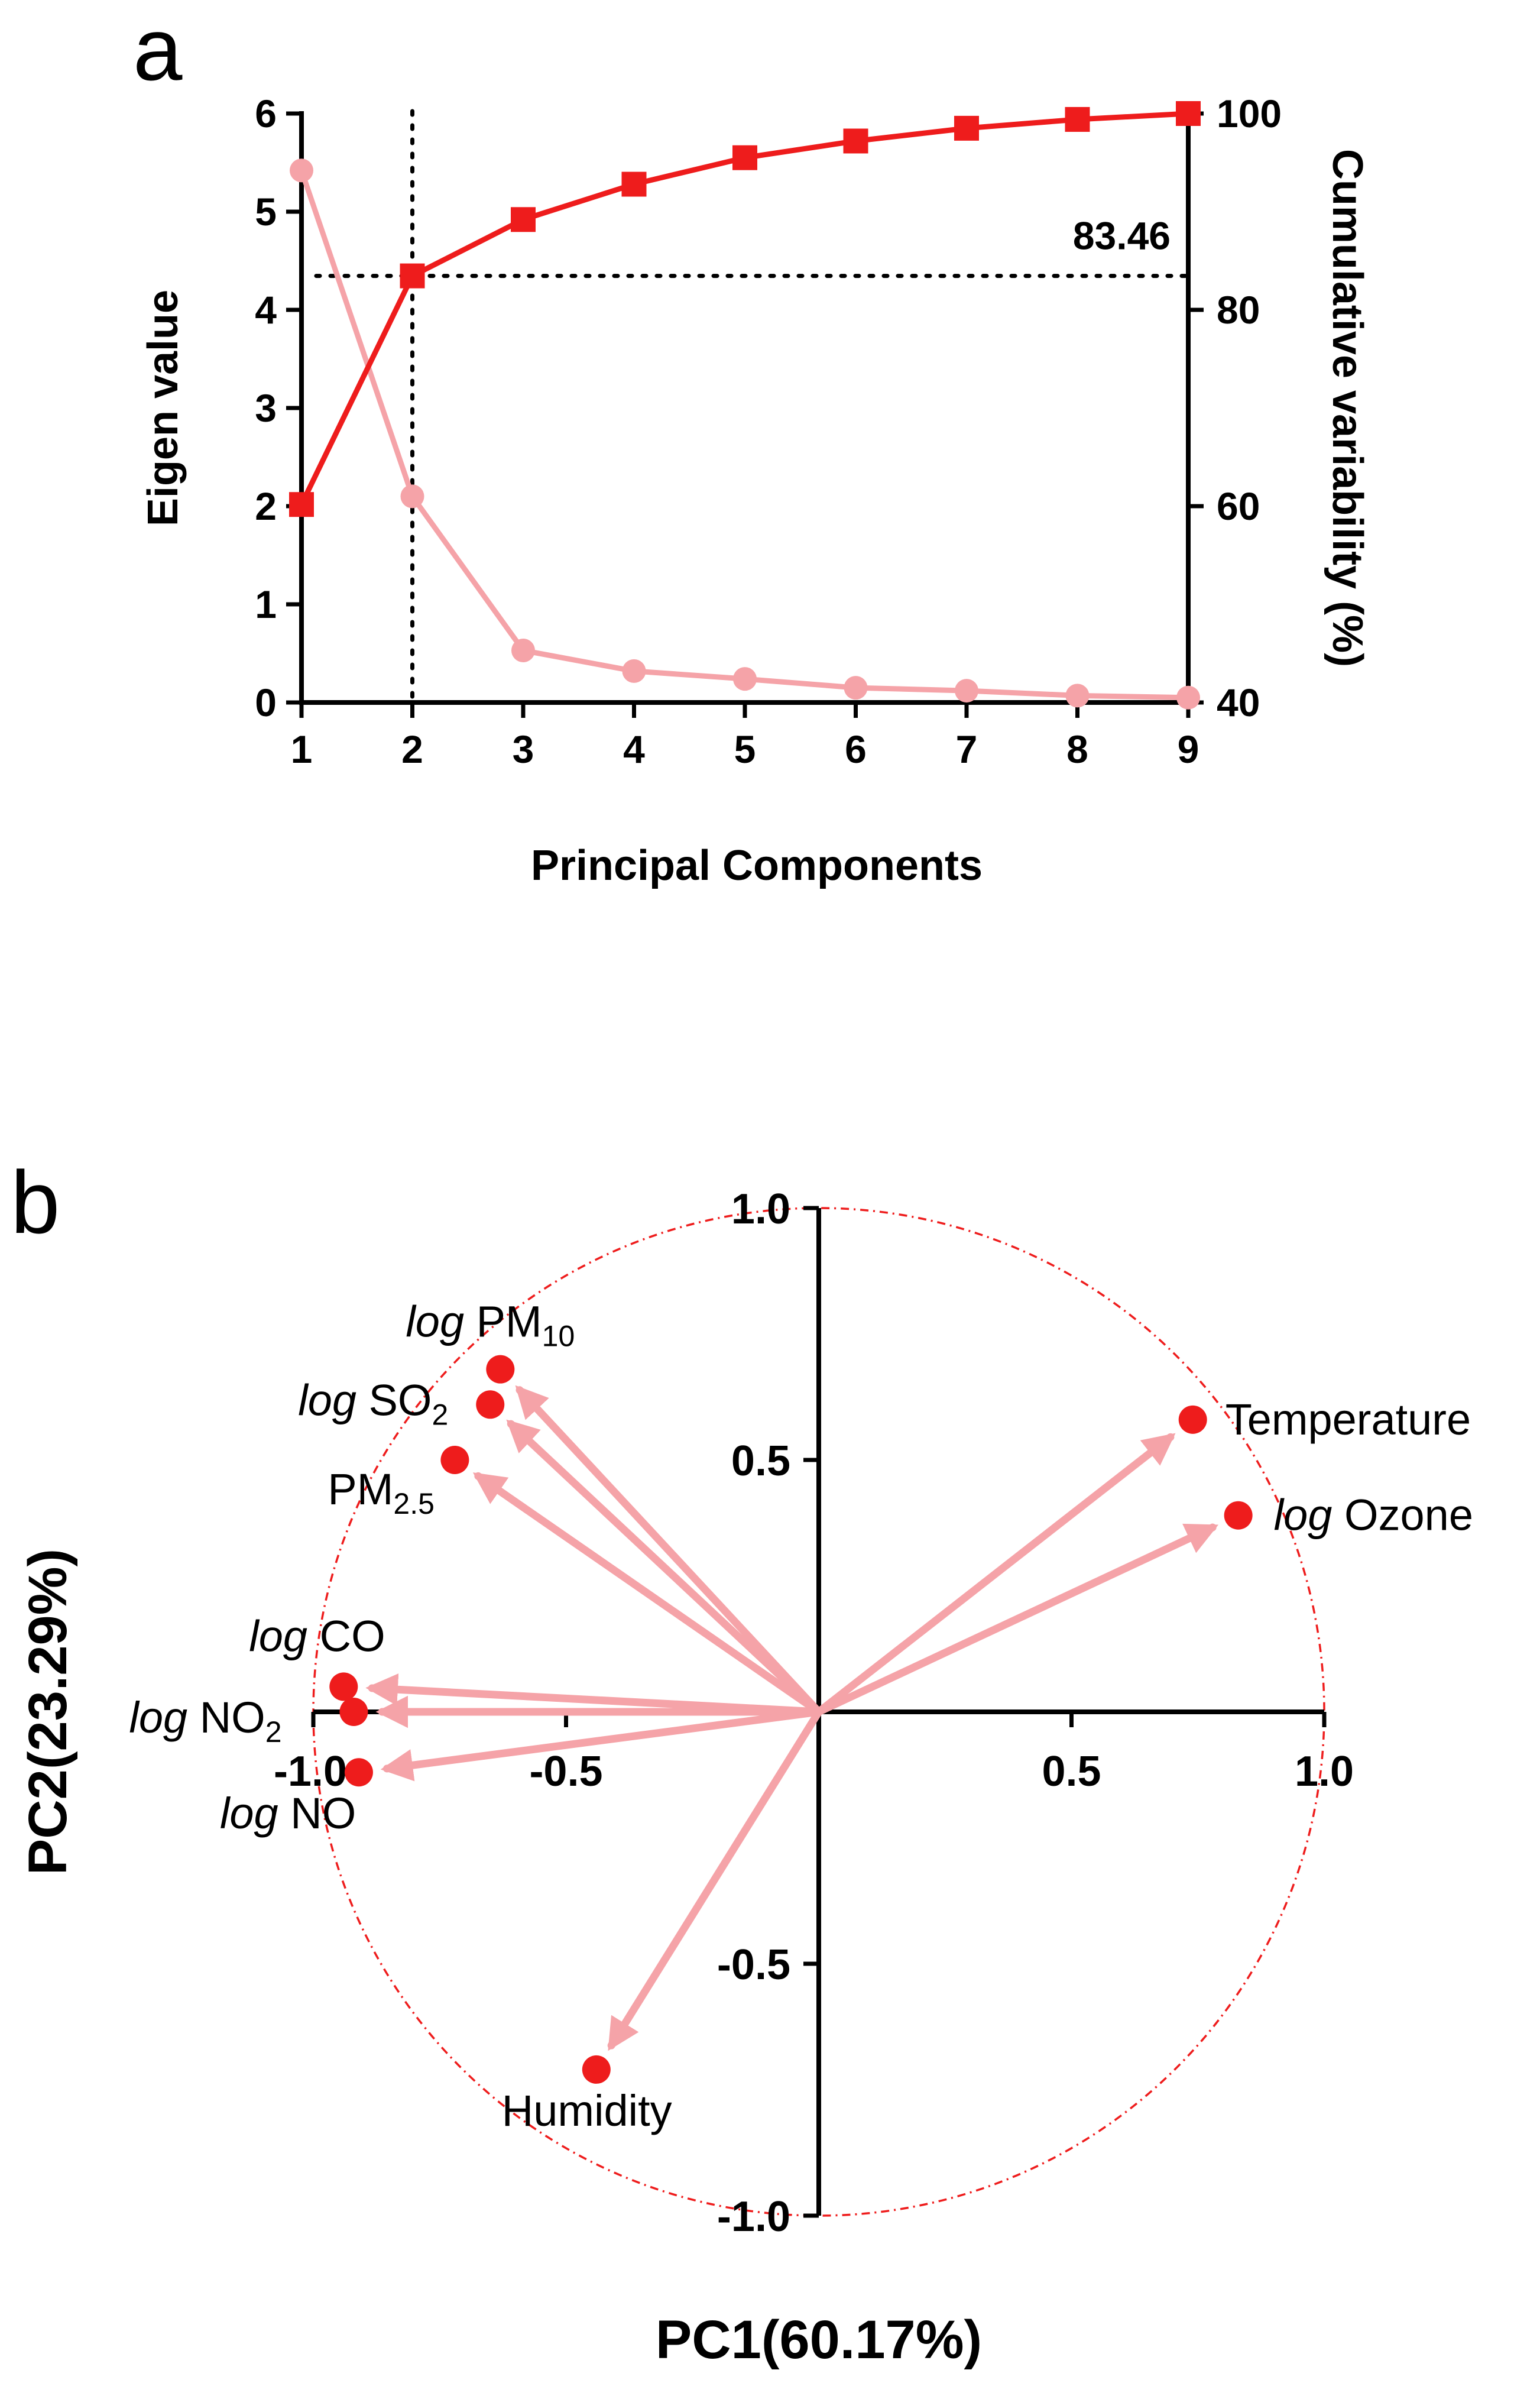  I want to click on reference-value-label: 83.46, so click(1122, 236).